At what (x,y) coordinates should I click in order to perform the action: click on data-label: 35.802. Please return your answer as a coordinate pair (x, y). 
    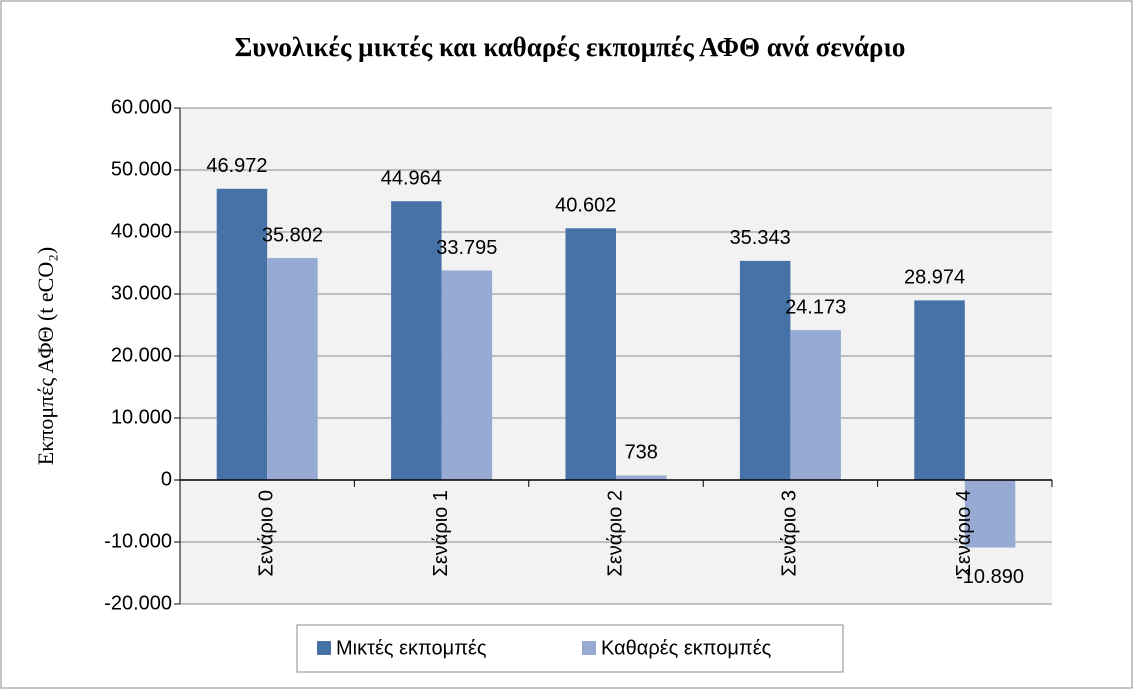
    Looking at the image, I should click on (292, 235).